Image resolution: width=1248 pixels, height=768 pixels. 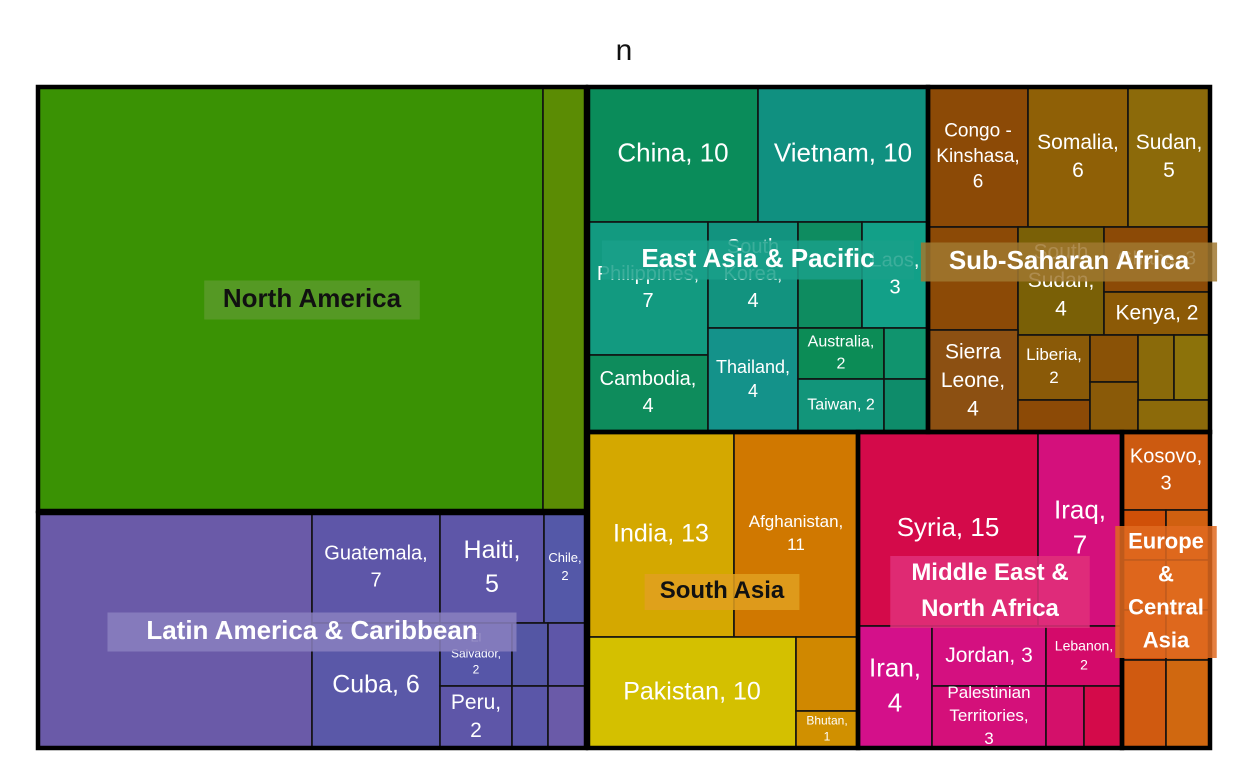 I want to click on group-label-bg-europe-central-asia, so click(x=1166, y=592).